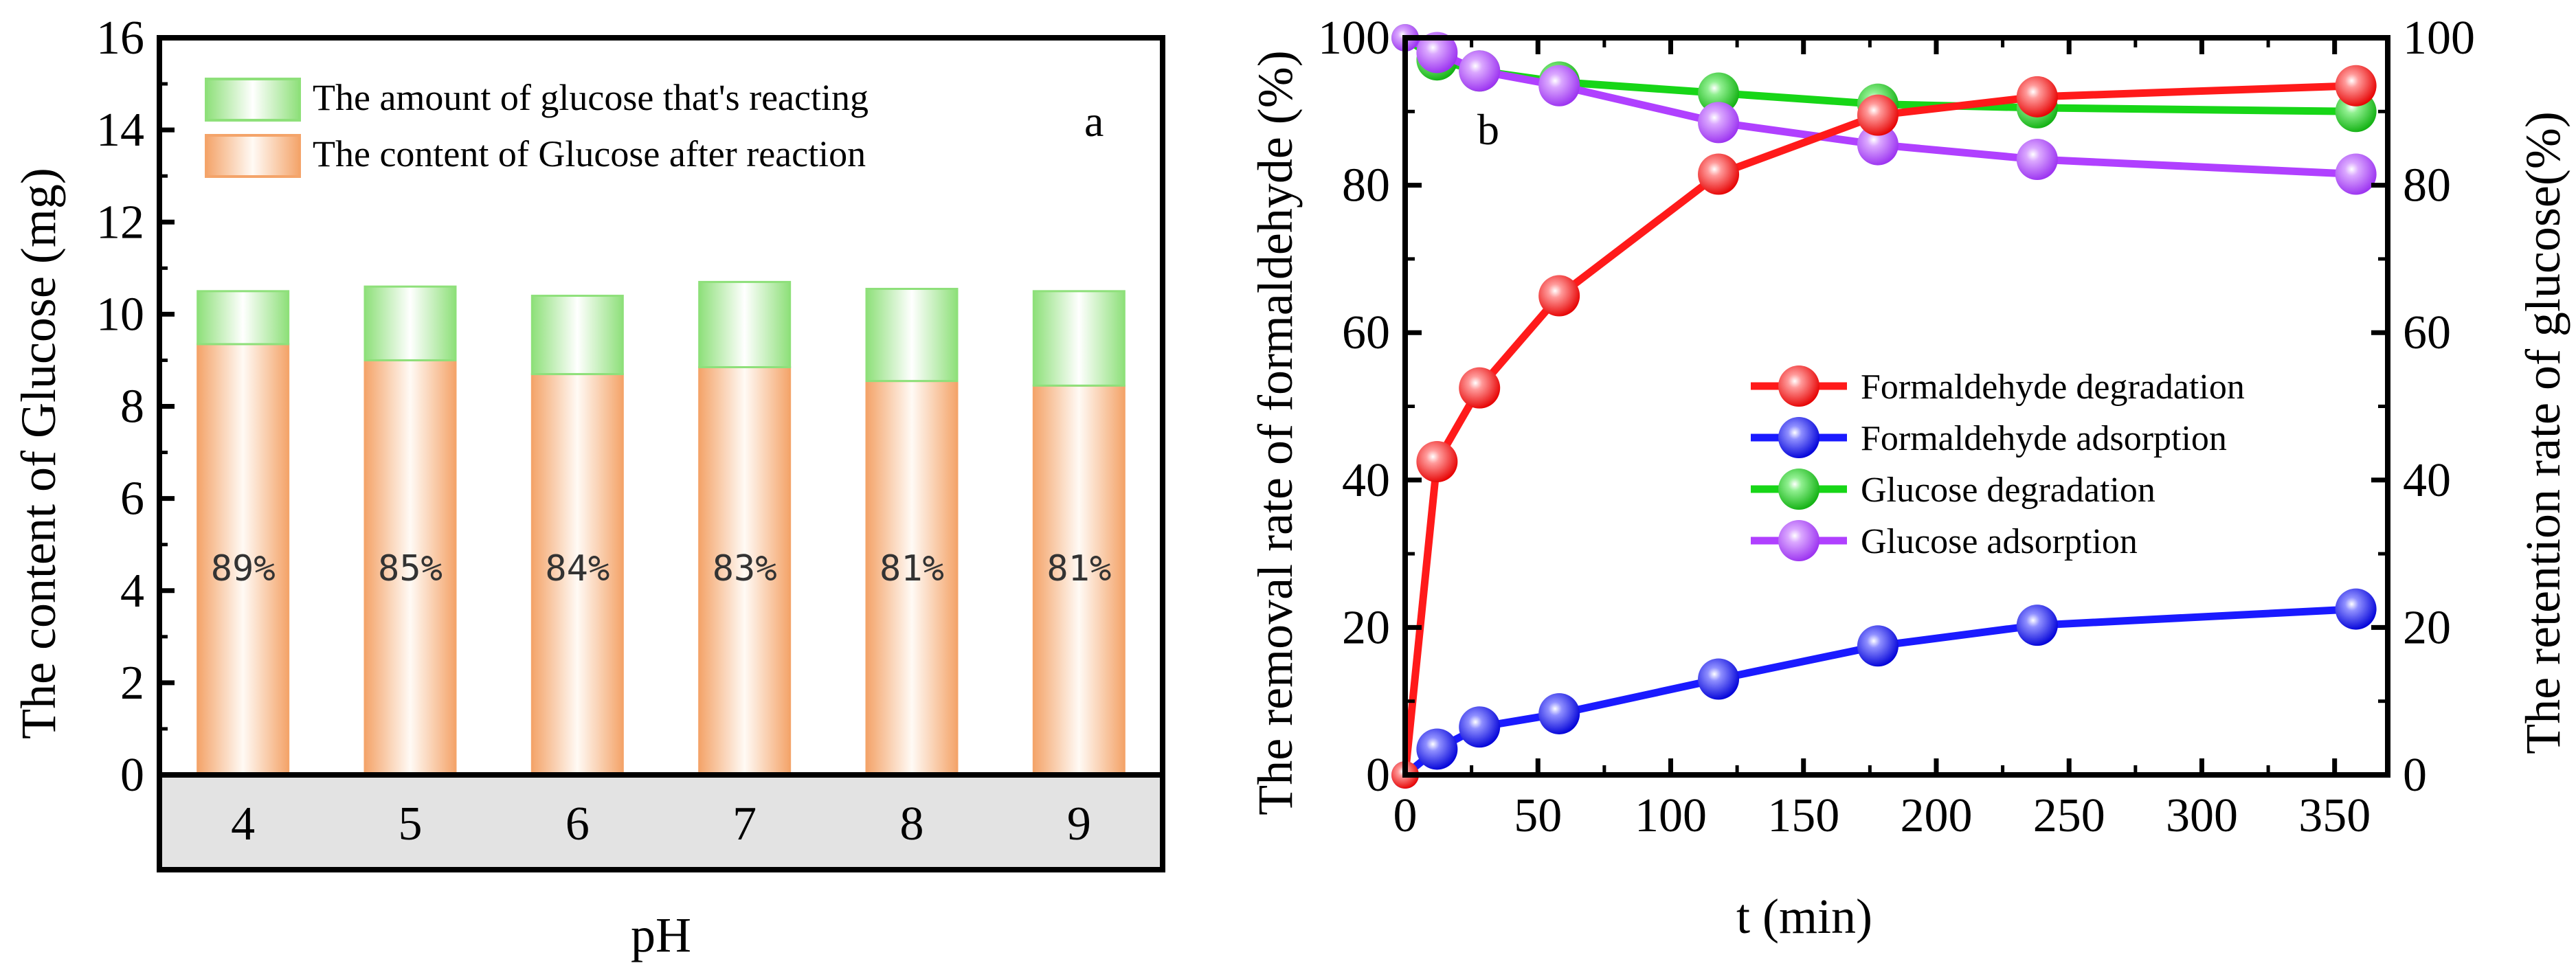  I want to click on x-tick-label: 5, so click(411, 824).